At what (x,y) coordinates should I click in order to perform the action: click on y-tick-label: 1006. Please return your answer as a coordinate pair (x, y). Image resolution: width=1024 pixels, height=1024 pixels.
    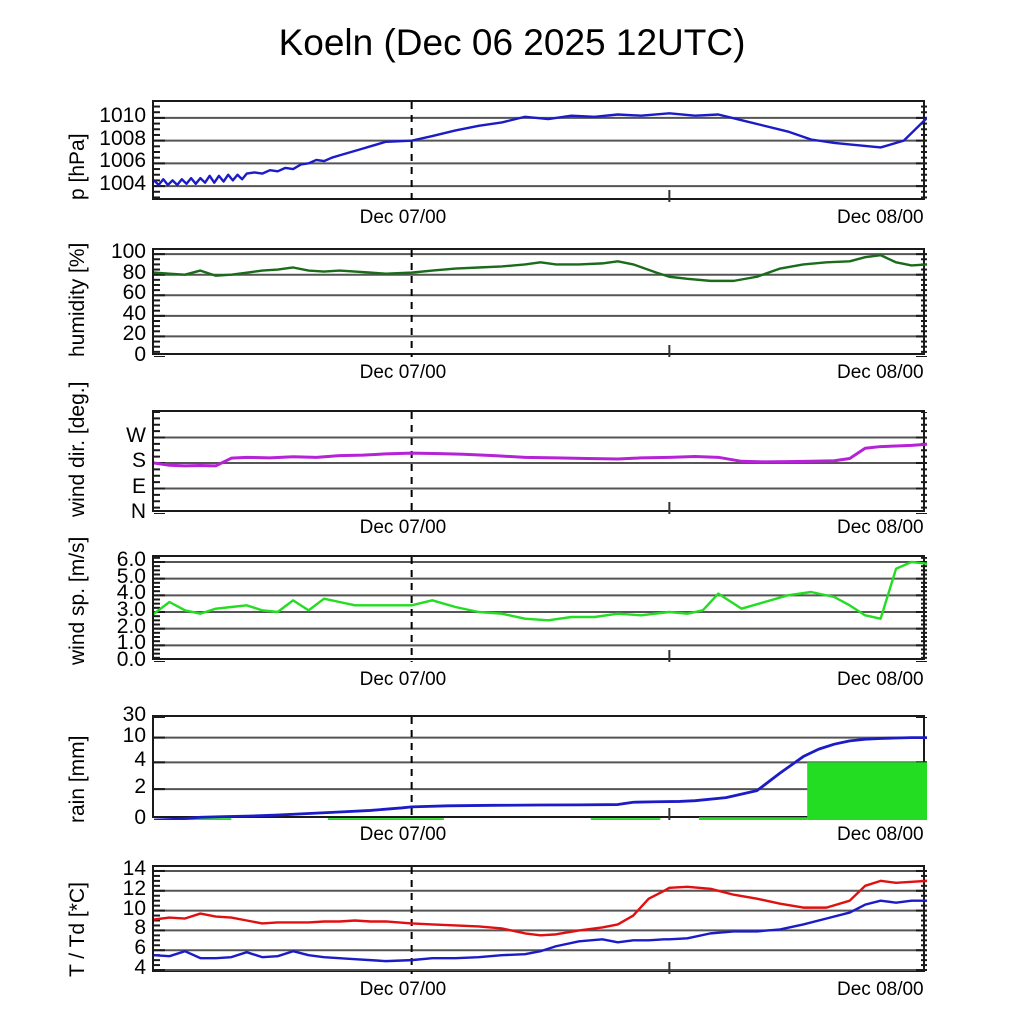
    Looking at the image, I should click on (122, 161).